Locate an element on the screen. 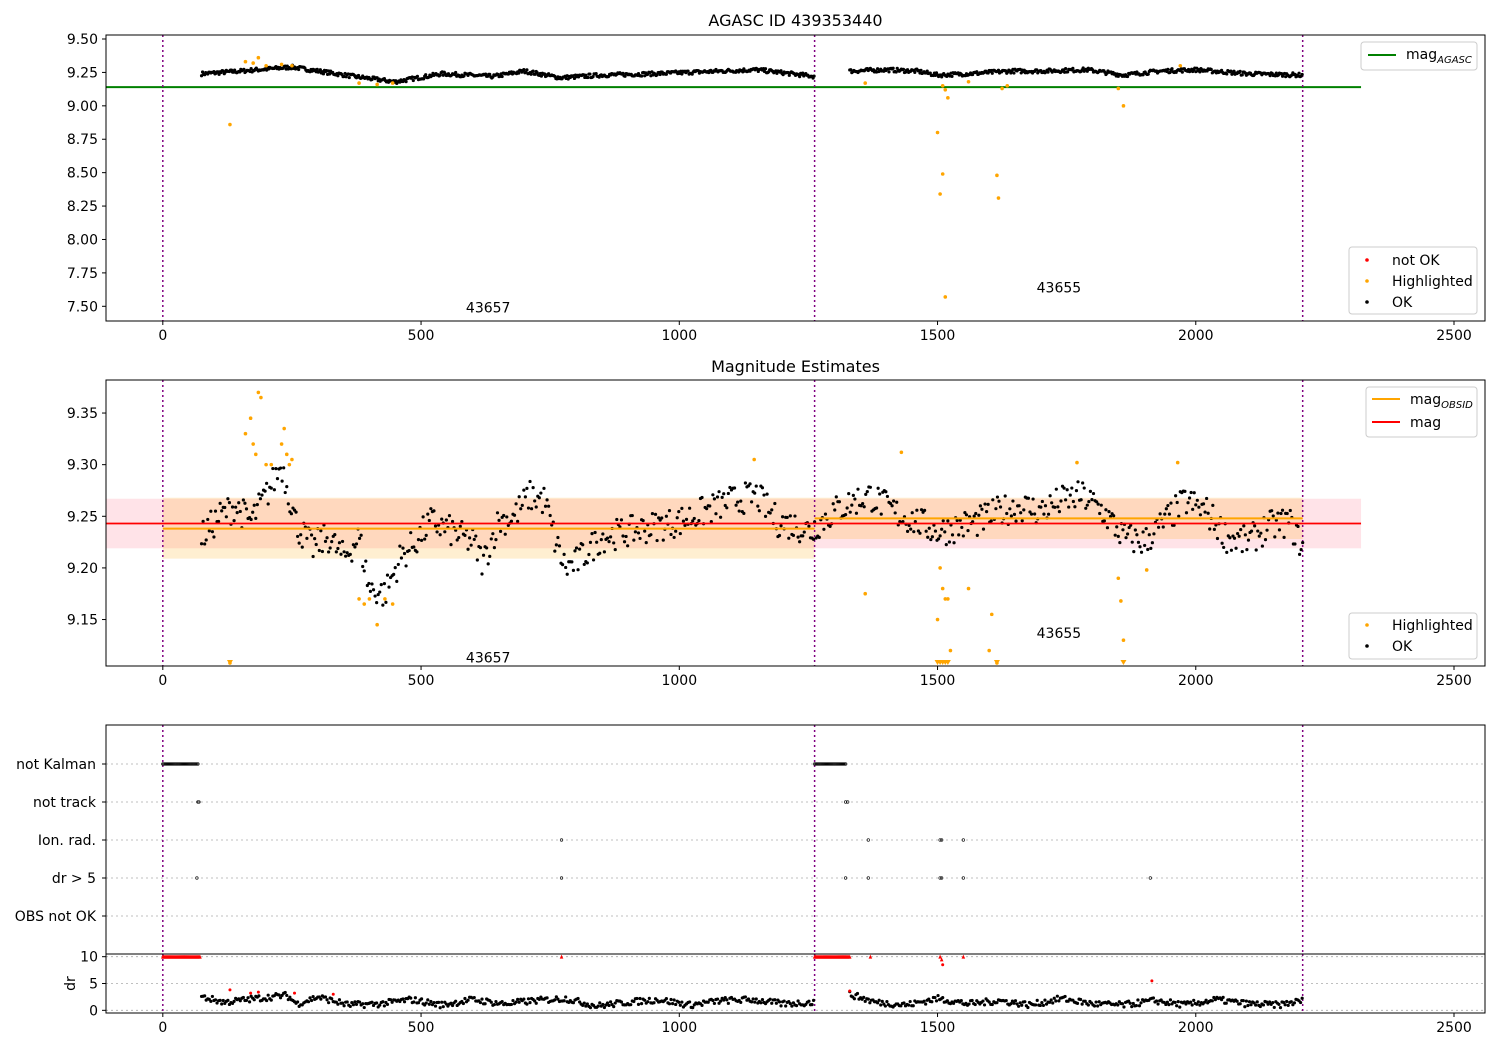 This screenshot has height=1050, width=1500. flag-row-label: not Kalman is located at coordinates (56, 765).